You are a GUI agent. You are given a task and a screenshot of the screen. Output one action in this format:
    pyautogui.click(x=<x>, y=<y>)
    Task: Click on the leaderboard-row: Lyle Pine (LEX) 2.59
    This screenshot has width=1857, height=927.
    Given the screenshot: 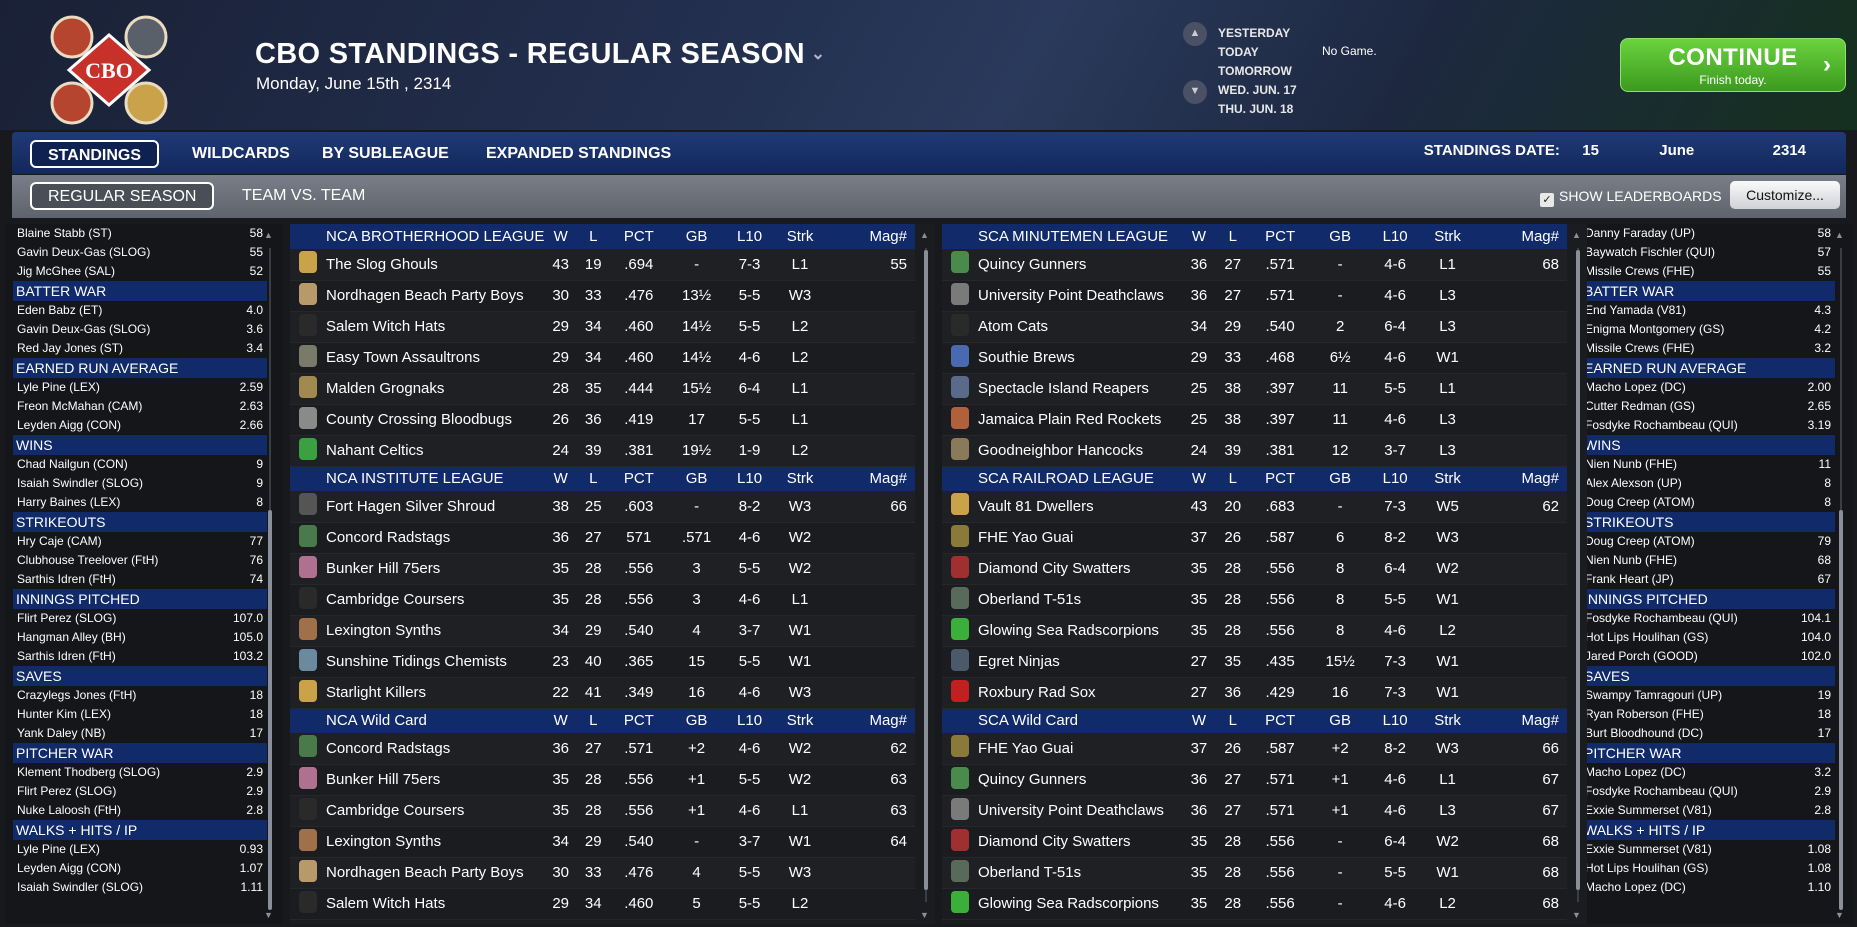 What is the action you would take?
    pyautogui.click(x=140, y=387)
    